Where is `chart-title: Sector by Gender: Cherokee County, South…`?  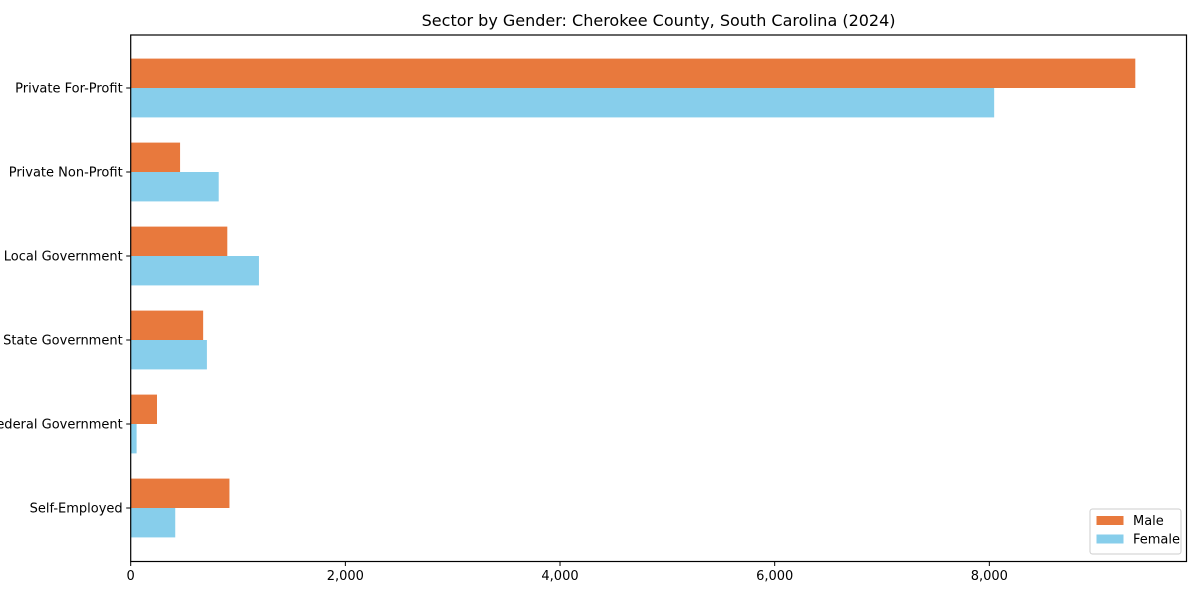
chart-title: Sector by Gender: Cherokee County, South… is located at coordinates (659, 20).